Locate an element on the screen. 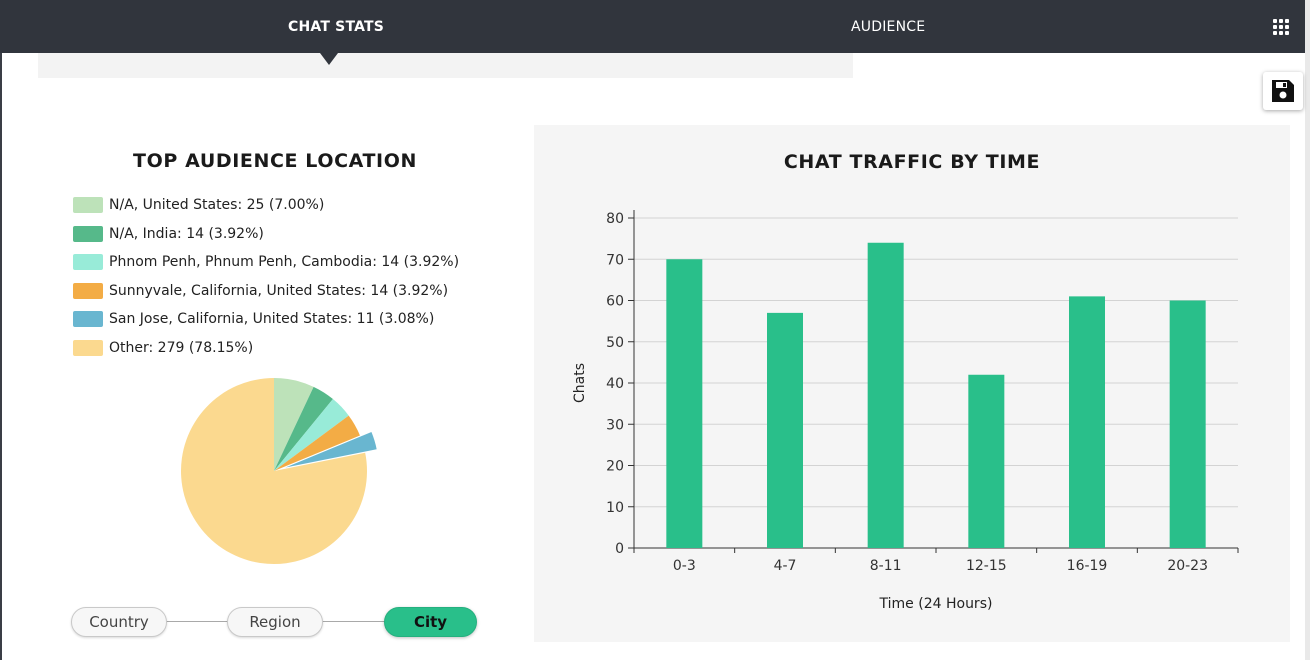 The height and width of the screenshot is (660, 1310). y-tick-label: 10 is located at coordinates (615, 508).